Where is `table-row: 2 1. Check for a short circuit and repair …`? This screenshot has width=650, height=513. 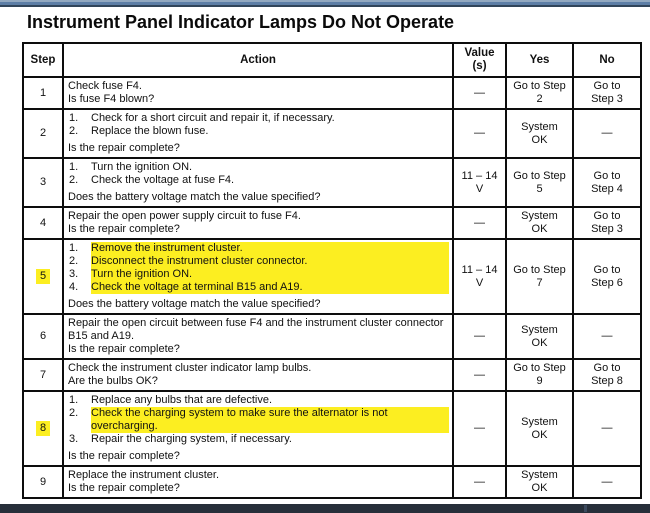
table-row: 2 1. Check for a short circuit and repair … is located at coordinates (332, 133).